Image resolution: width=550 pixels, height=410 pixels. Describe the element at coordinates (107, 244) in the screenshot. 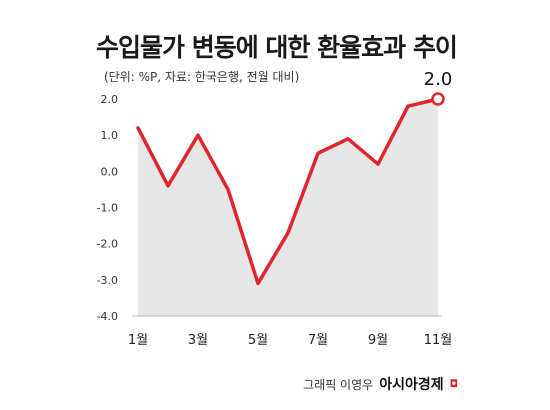

I see `y-tick-label: -2.0` at that location.